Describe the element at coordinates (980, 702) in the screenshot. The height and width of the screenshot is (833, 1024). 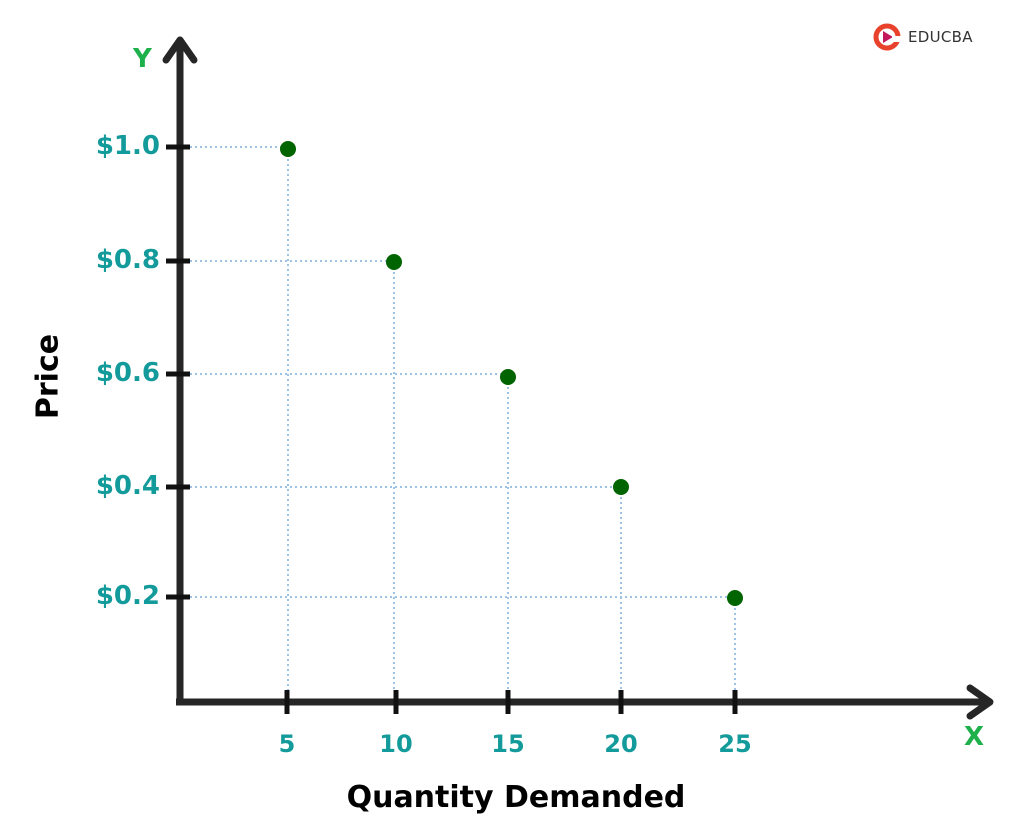
I see `x-axis-arrow-icon` at that location.